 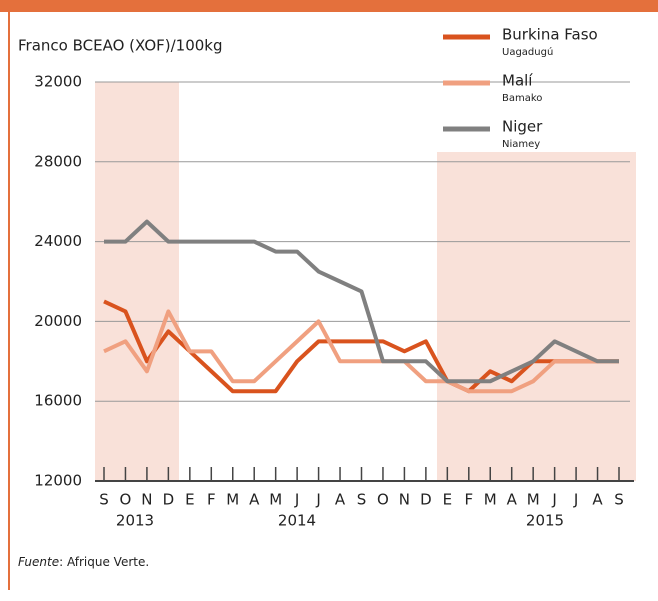 I want to click on y-tick-label: 24000, so click(x=58, y=241).